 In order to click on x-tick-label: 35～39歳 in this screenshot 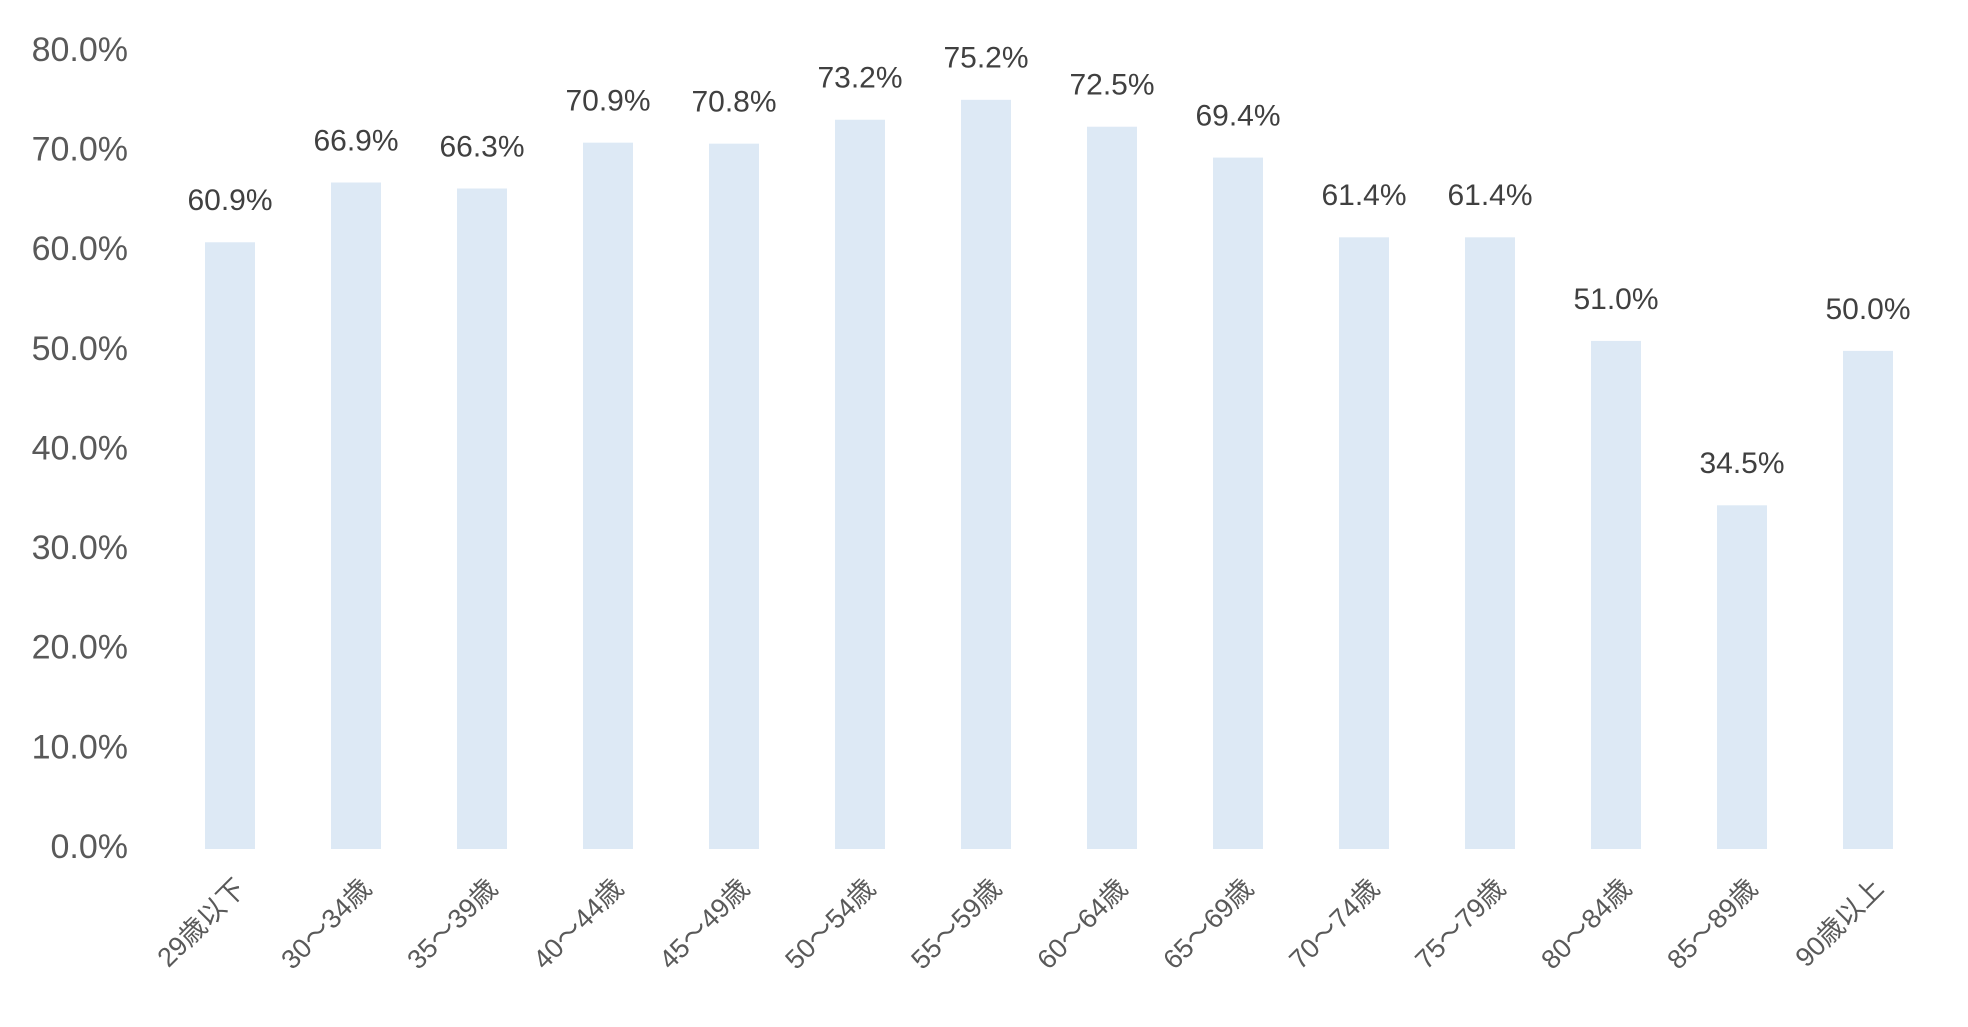, I will do `click(452, 924)`.